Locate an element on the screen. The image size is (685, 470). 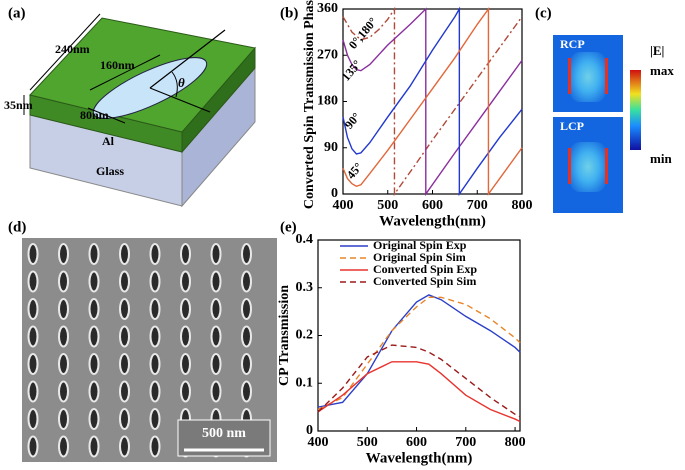
x-tick-label: 500 is located at coordinates (387, 205).